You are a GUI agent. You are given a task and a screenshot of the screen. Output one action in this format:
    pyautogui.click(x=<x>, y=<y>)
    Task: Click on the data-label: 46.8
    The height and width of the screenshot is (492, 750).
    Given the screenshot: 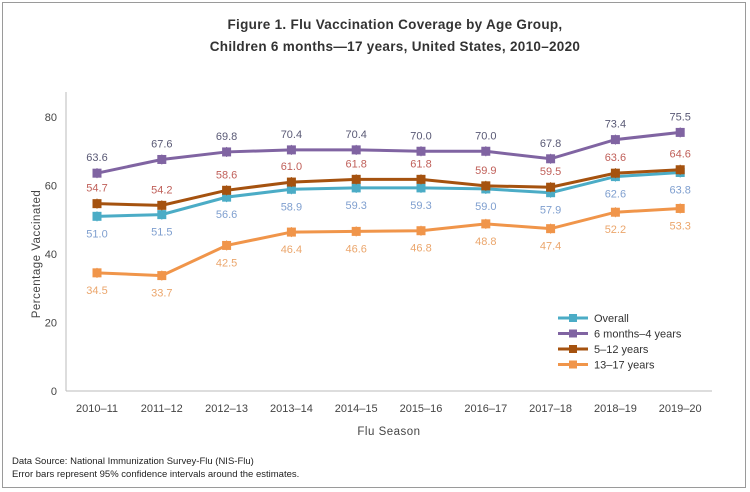 What is the action you would take?
    pyautogui.click(x=420, y=249)
    